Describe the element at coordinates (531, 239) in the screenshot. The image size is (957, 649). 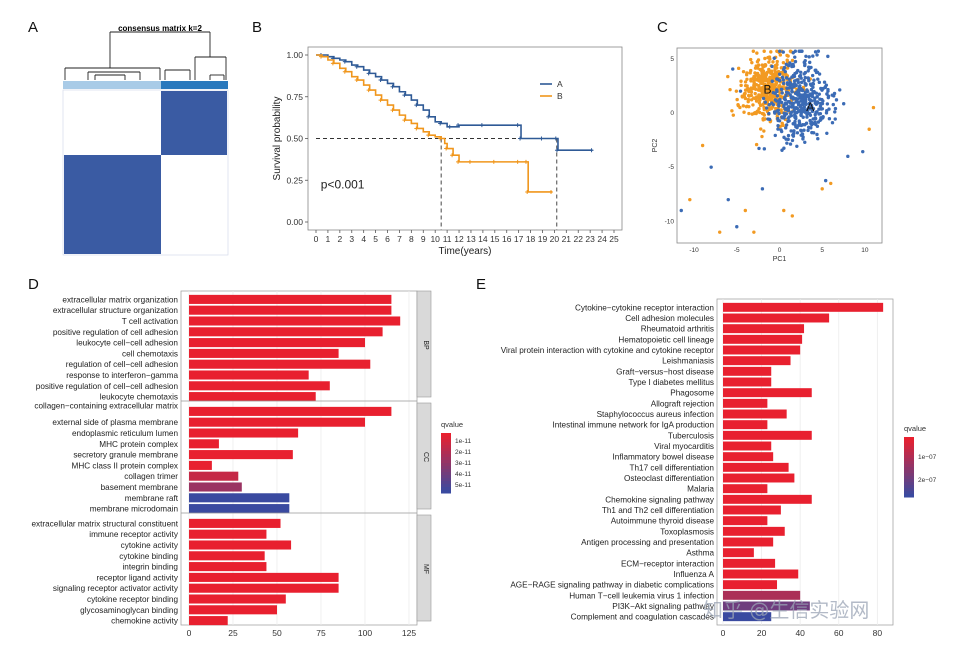
I see `x-tick-label: 18` at that location.